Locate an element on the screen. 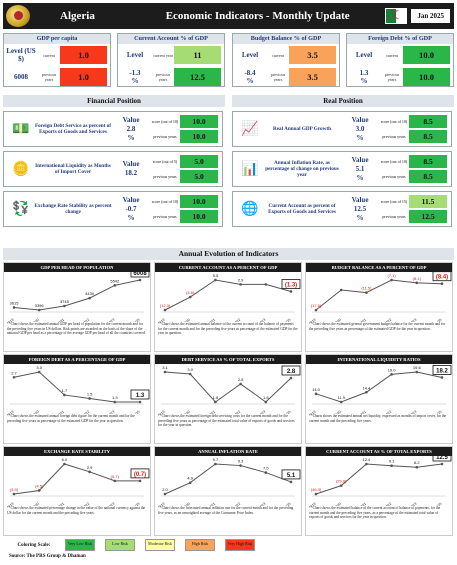 Image resolution: width=457 pixels, height=565 pixels. value-number: 3.0 is located at coordinates (360, 128).